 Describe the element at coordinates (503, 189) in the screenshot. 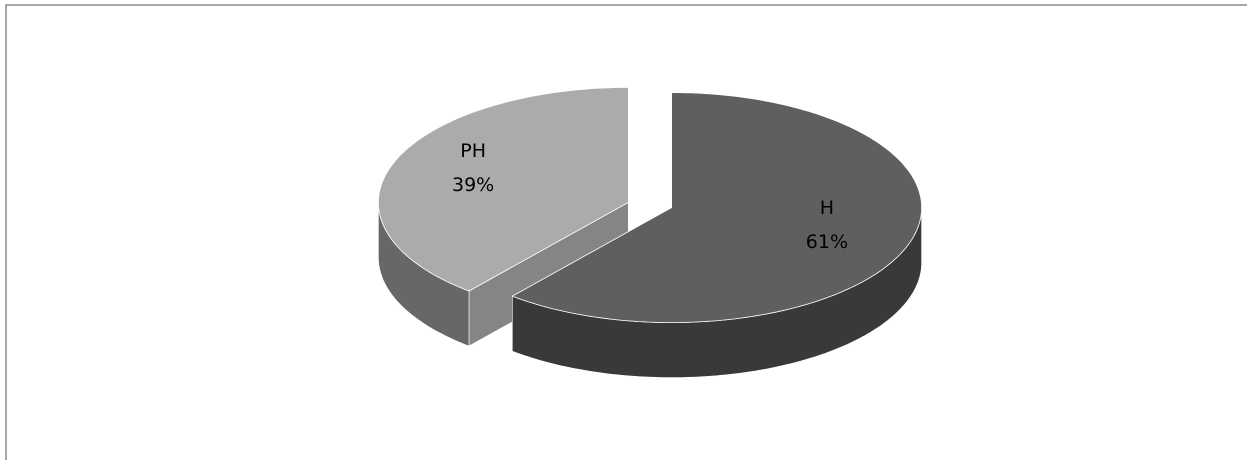

I see `slice` at that location.